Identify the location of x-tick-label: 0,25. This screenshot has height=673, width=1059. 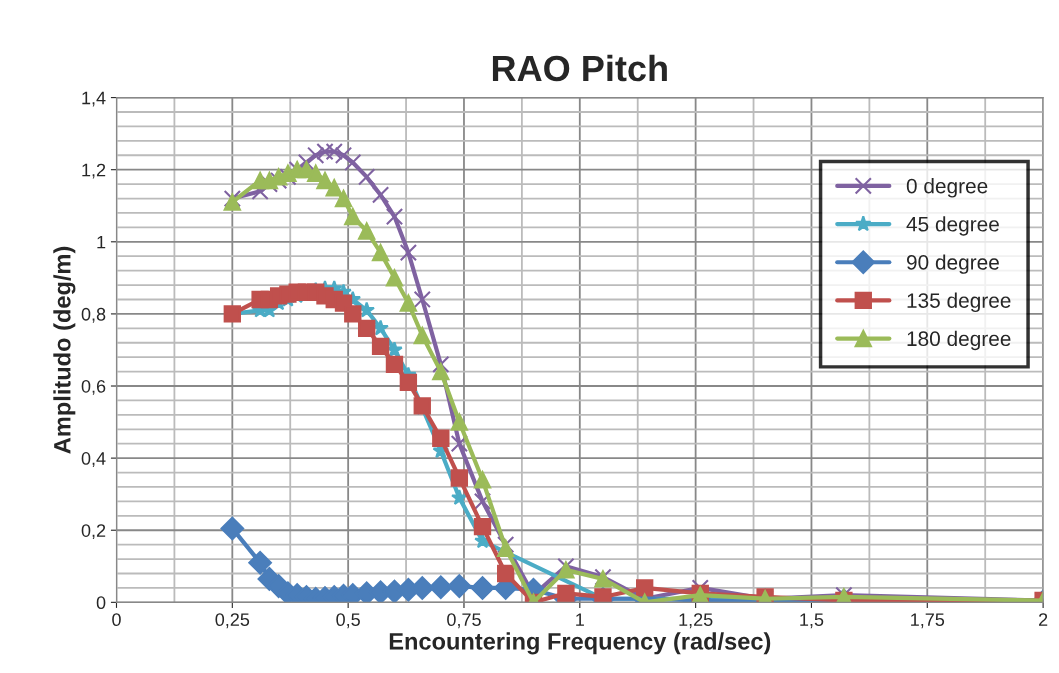
(232, 621).